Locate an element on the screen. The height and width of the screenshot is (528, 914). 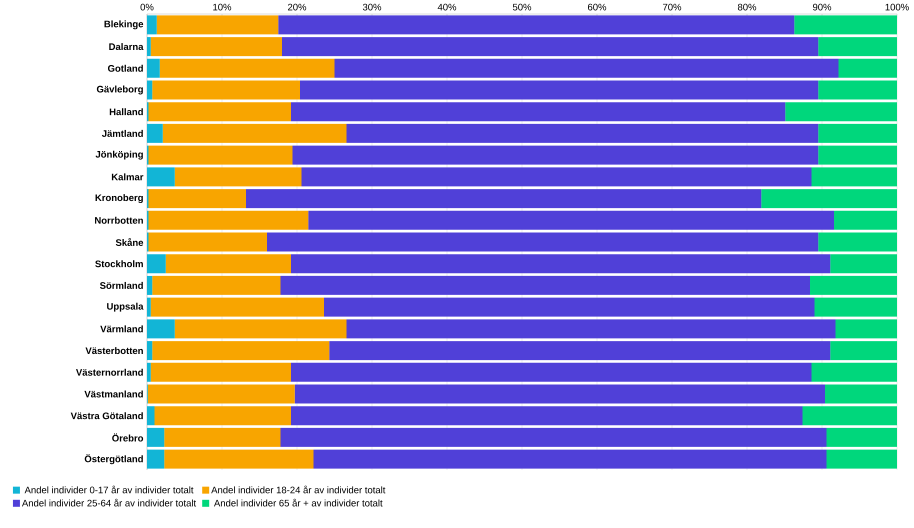
y-tick-label: Uppsala is located at coordinates (125, 307).